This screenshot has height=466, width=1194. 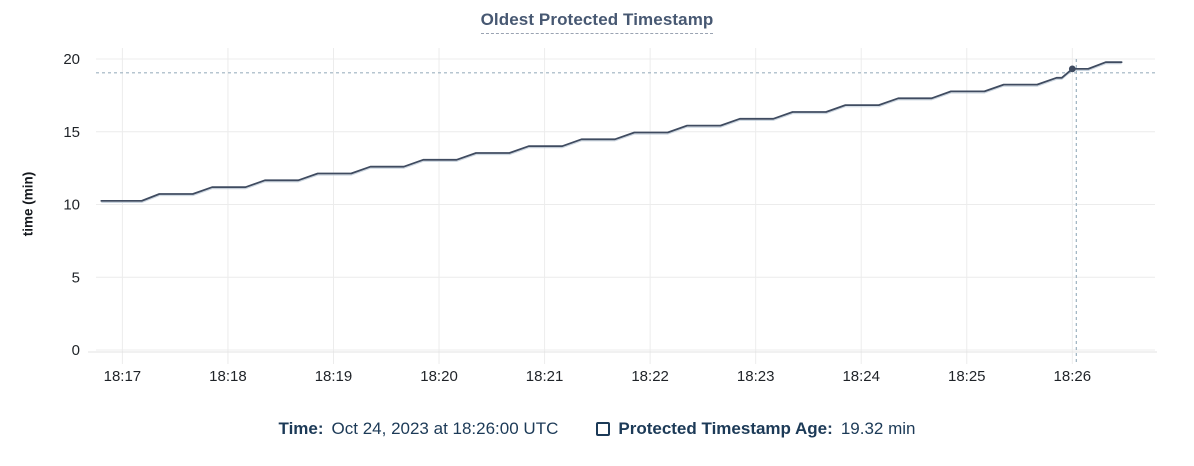 I want to click on y-tick-label: 10, so click(x=71, y=205).